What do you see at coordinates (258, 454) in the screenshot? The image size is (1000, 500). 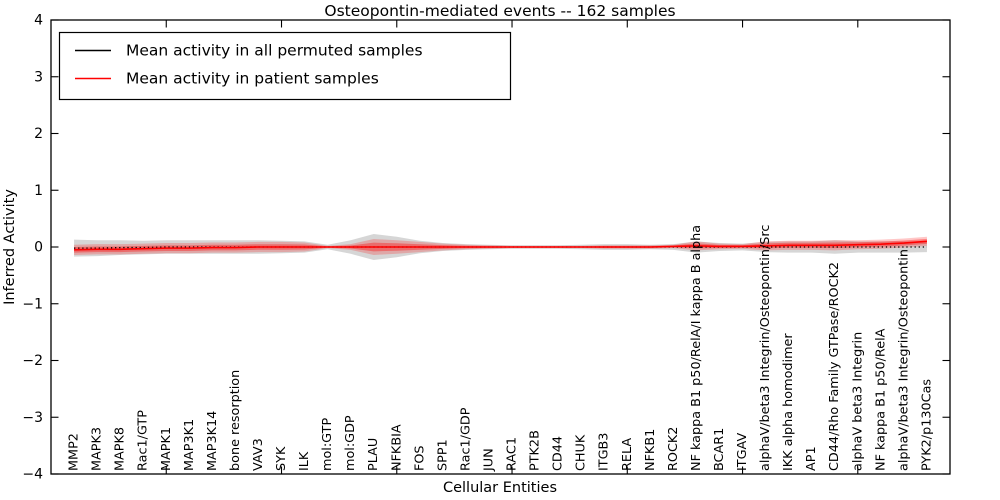 I see `x-tick-label: VAV3` at bounding box center [258, 454].